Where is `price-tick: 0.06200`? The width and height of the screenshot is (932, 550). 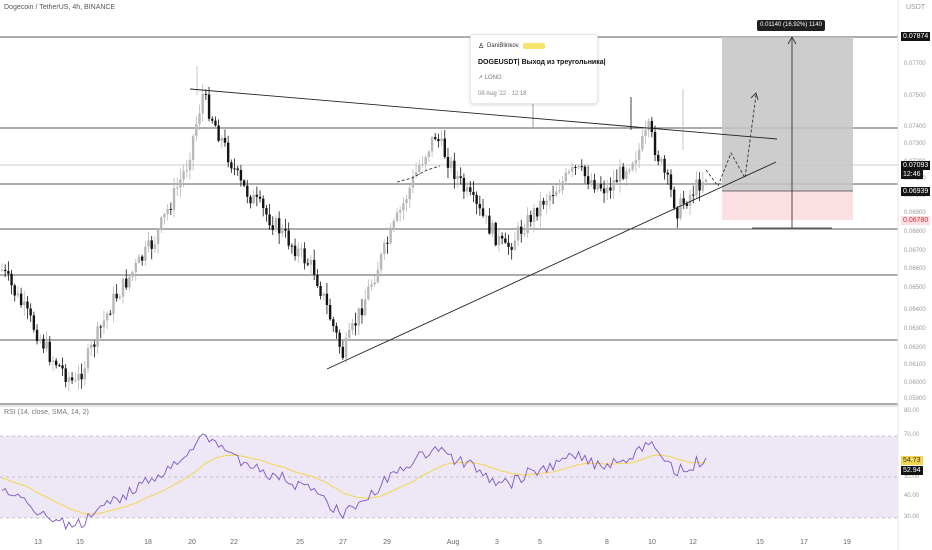 price-tick: 0.06200 is located at coordinates (915, 348).